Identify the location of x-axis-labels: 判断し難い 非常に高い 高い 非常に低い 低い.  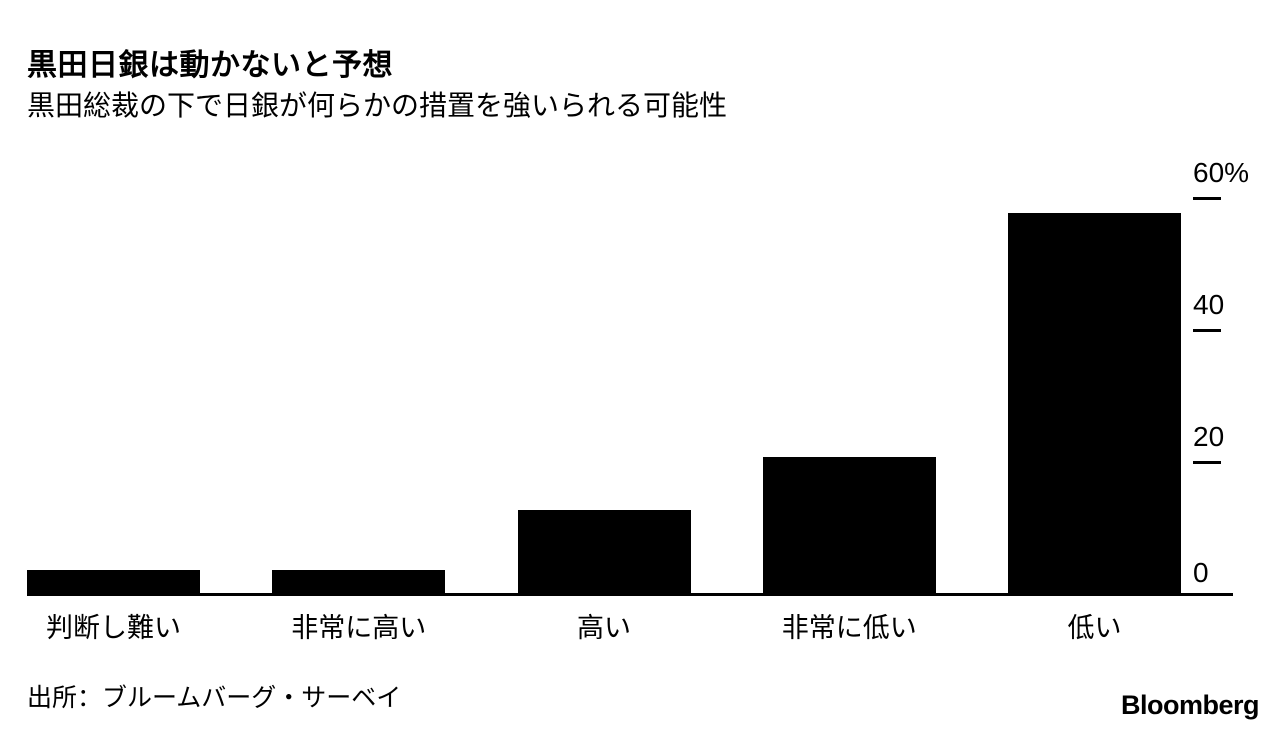
(604, 625).